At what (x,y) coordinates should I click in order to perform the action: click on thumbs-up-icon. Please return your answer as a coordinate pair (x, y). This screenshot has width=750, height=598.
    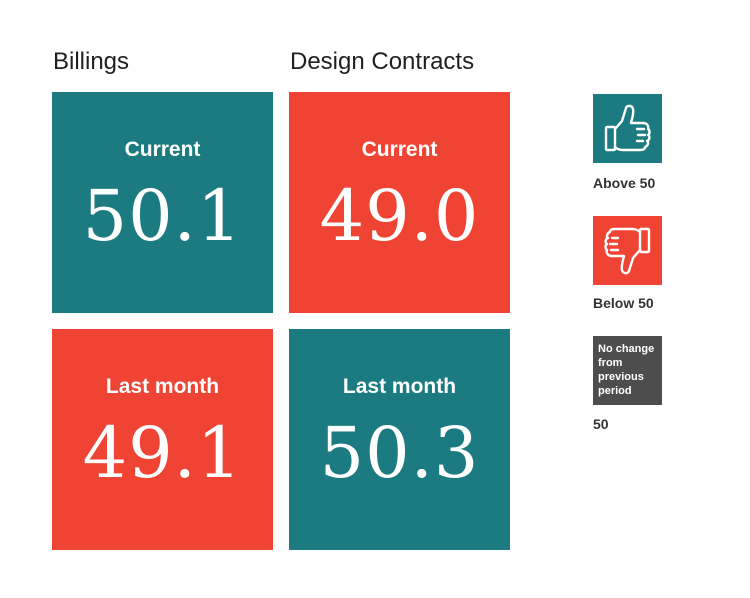
    Looking at the image, I should click on (627, 128).